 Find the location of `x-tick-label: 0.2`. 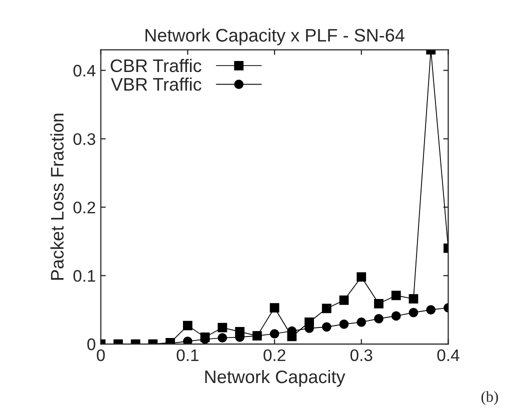

x-tick-label: 0.2 is located at coordinates (275, 355).